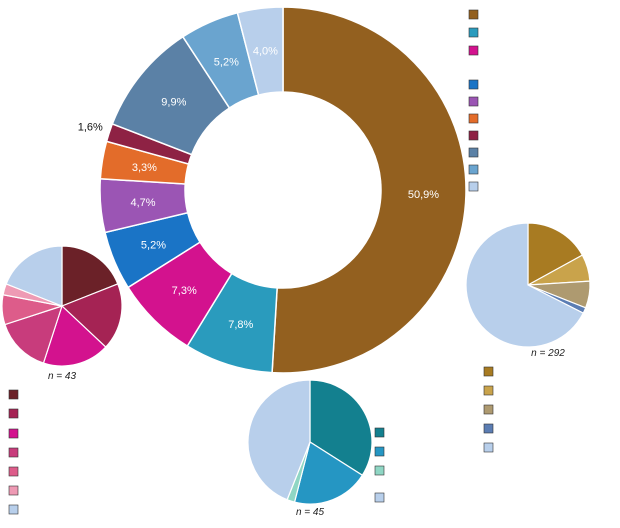 Image resolution: width=620 pixels, height=528 pixels. I want to click on donut-segment-label: 4,7%, so click(142, 203).